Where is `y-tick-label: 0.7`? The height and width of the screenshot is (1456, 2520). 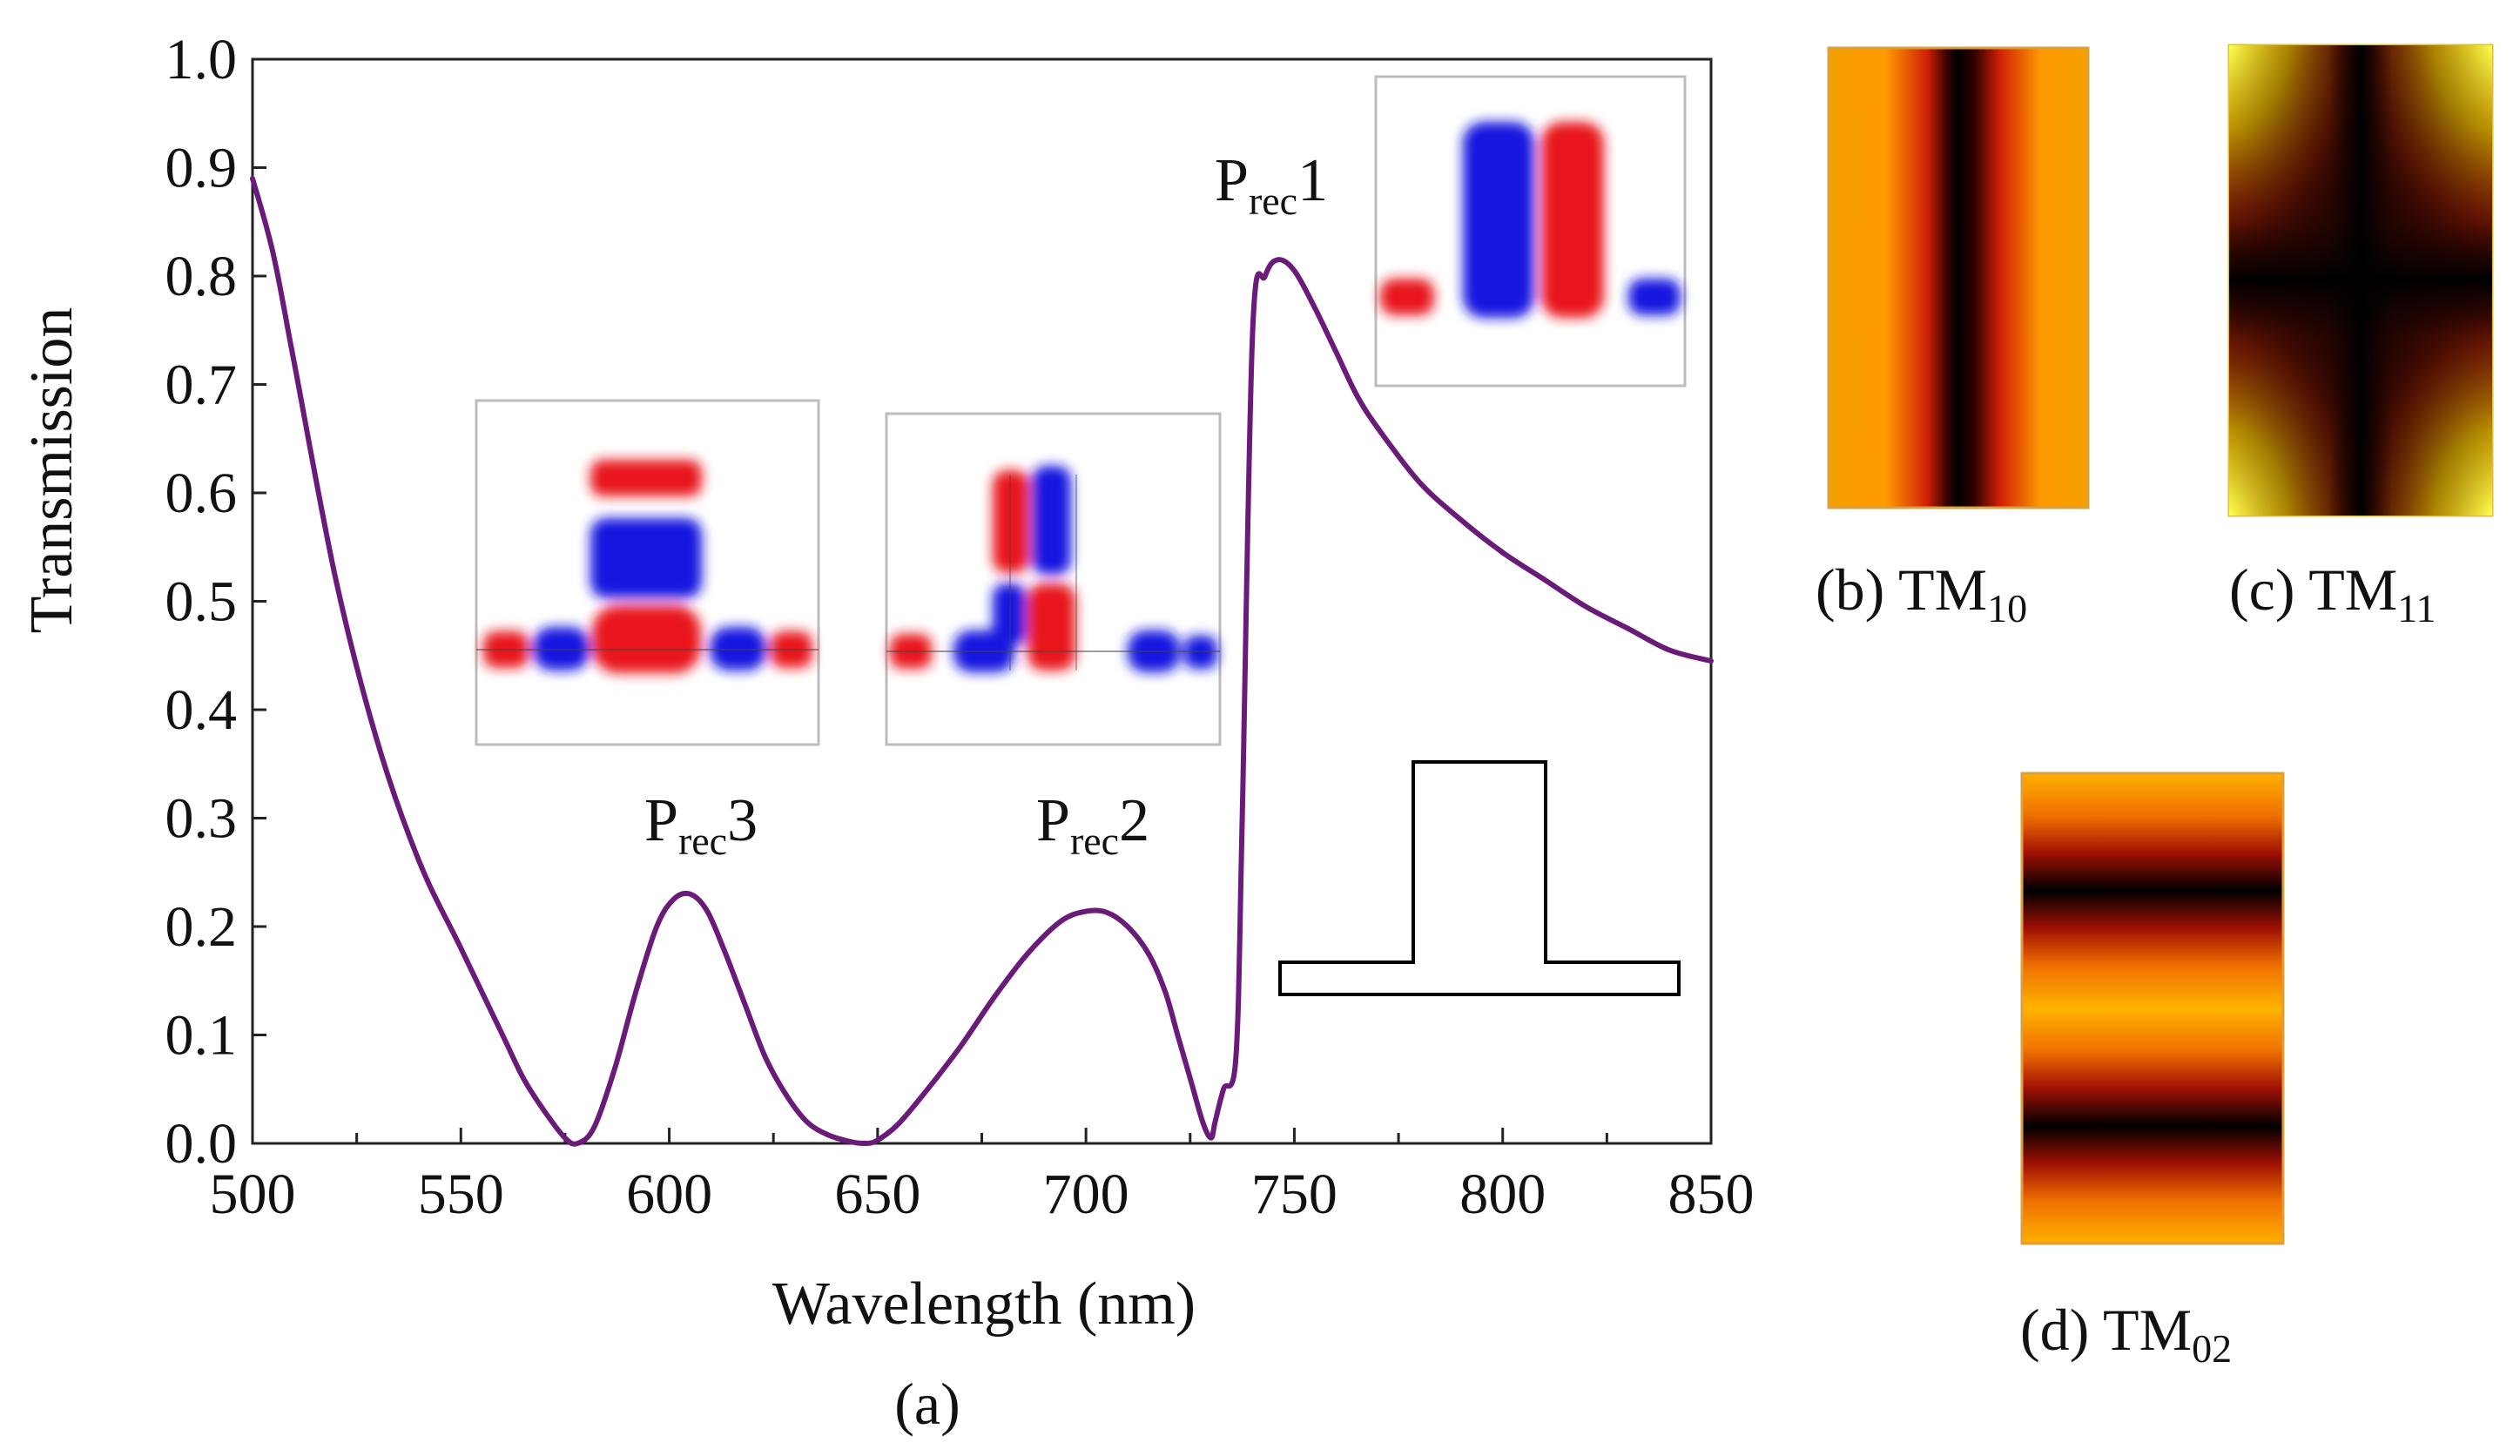 y-tick-label: 0.7 is located at coordinates (201, 385).